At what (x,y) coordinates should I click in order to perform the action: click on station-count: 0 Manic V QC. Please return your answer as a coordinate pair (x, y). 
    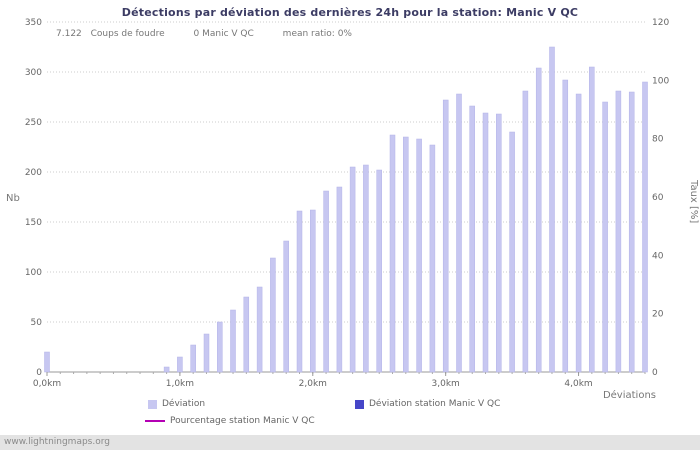
    Looking at the image, I should click on (223, 34).